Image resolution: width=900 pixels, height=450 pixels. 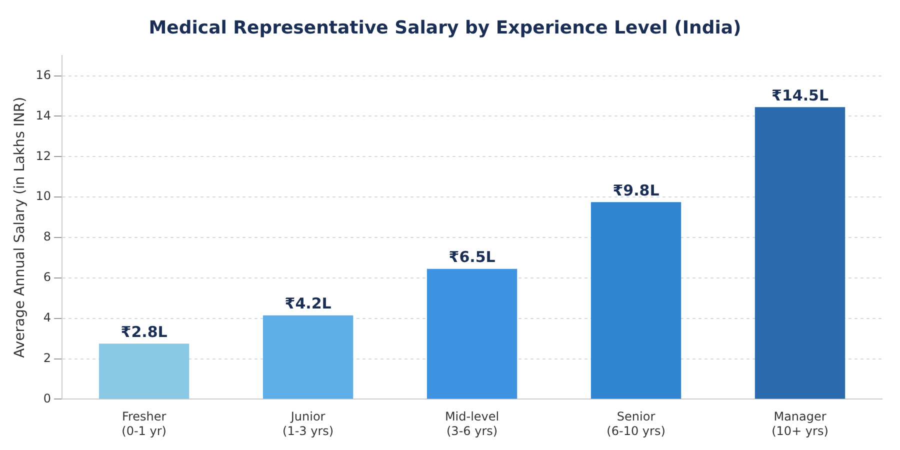 What do you see at coordinates (44, 155) in the screenshot?
I see `y-tick-label: 12` at bounding box center [44, 155].